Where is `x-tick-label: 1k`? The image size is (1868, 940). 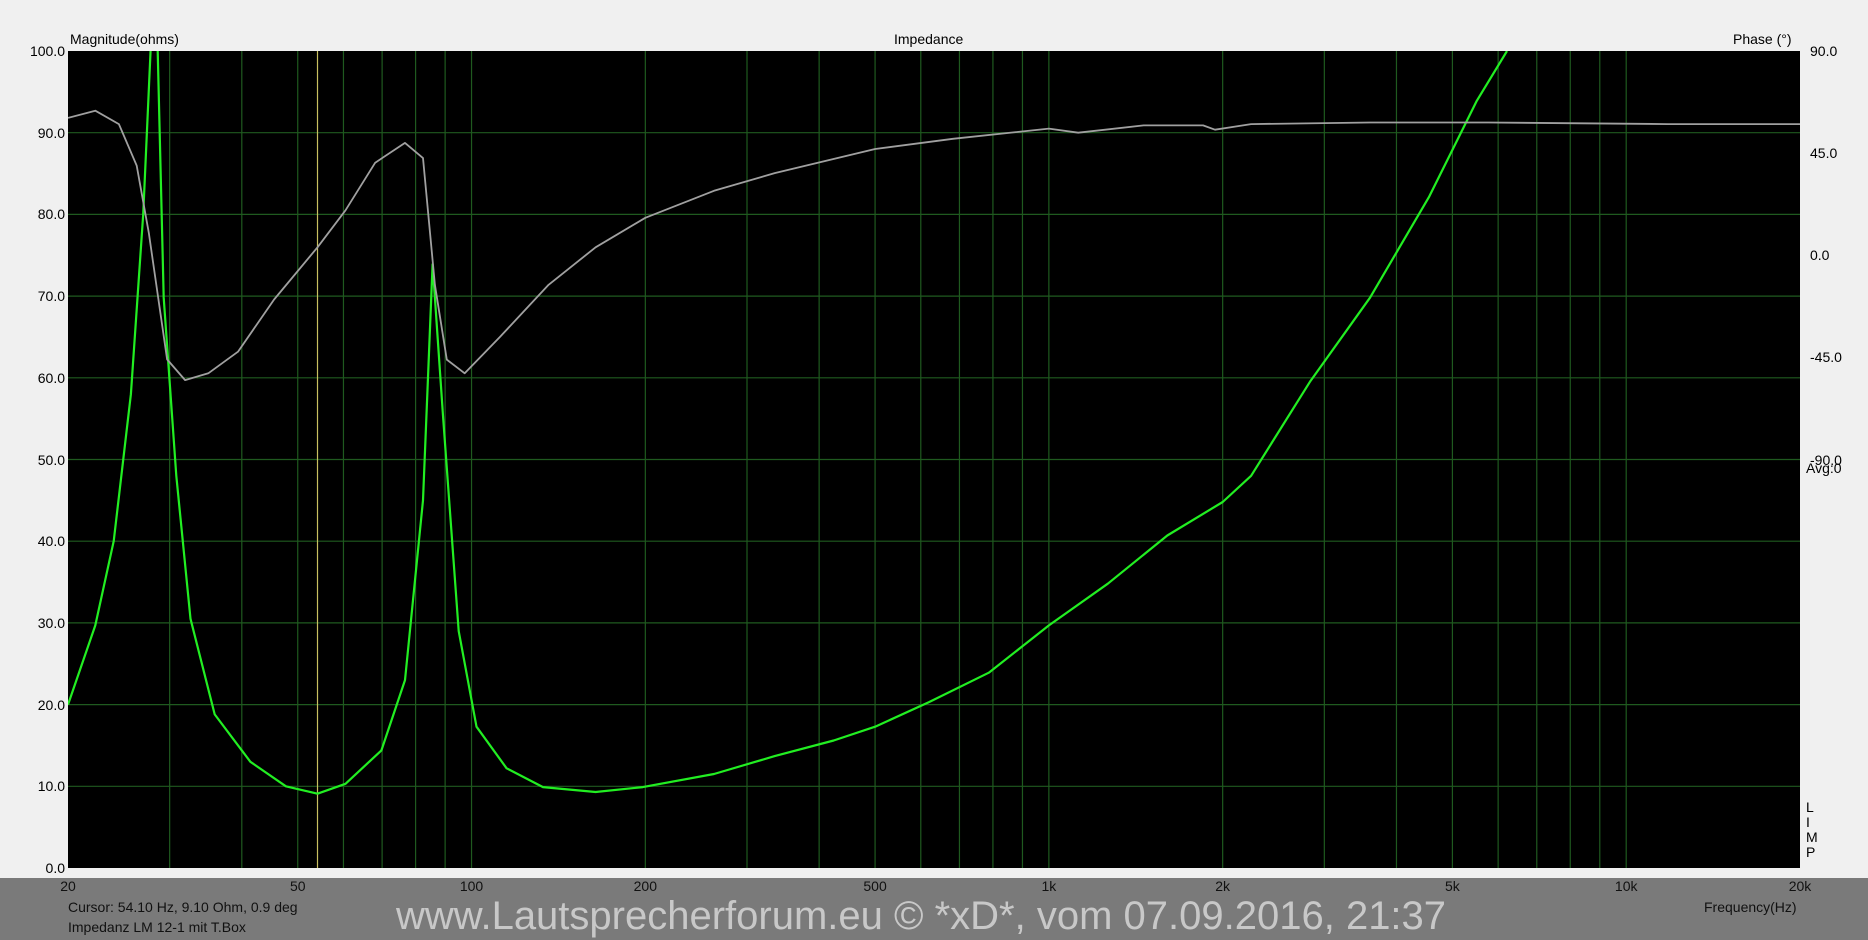
x-tick-label: 1k is located at coordinates (1049, 886).